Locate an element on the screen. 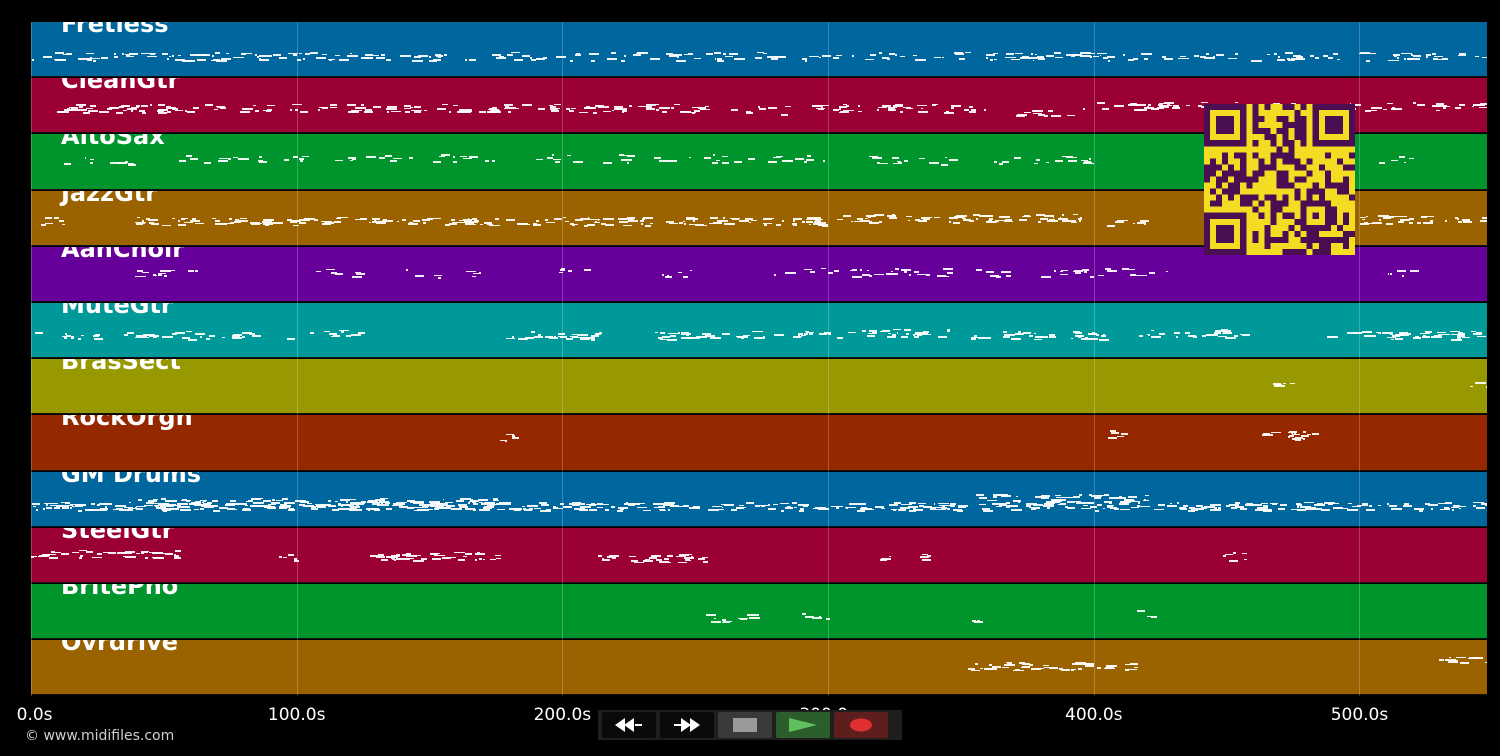 The width and height of the screenshot is (1500, 756). track-mutegtr: MuteGtr is located at coordinates (759, 331).